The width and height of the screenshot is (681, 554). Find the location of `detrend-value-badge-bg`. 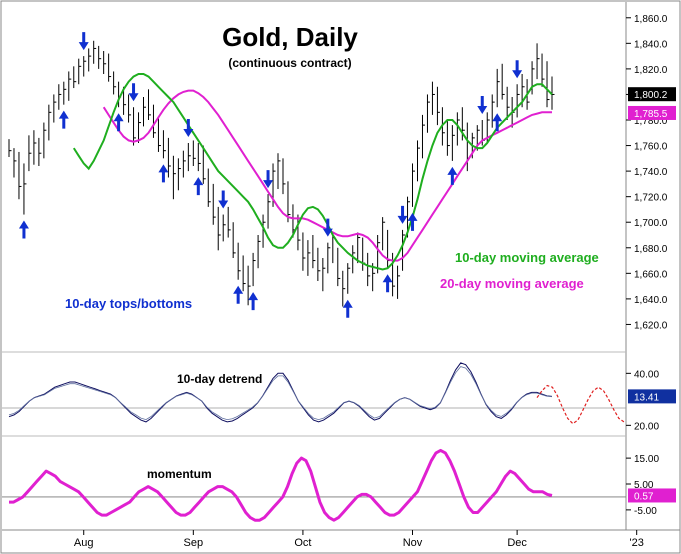

detrend-value-badge-bg is located at coordinates (652, 396).